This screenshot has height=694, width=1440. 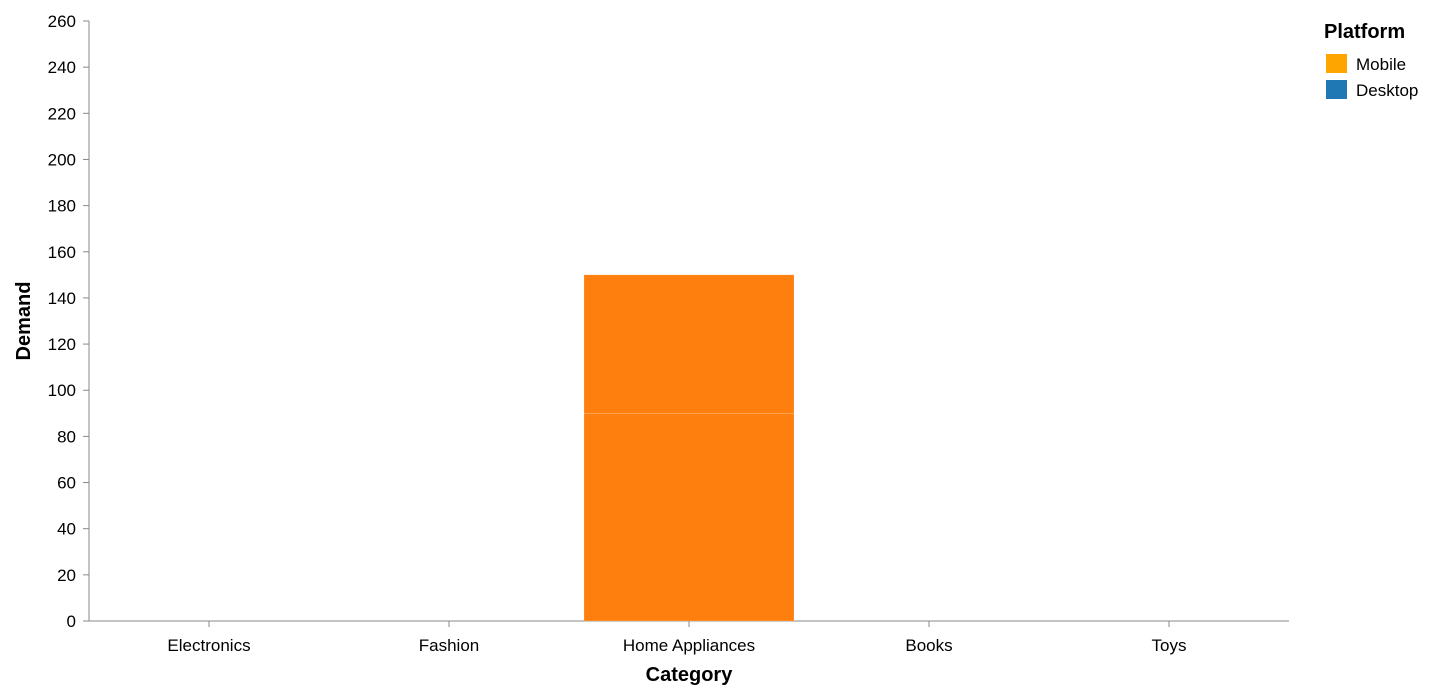 I want to click on y-tick-label: 240, so click(x=62, y=67).